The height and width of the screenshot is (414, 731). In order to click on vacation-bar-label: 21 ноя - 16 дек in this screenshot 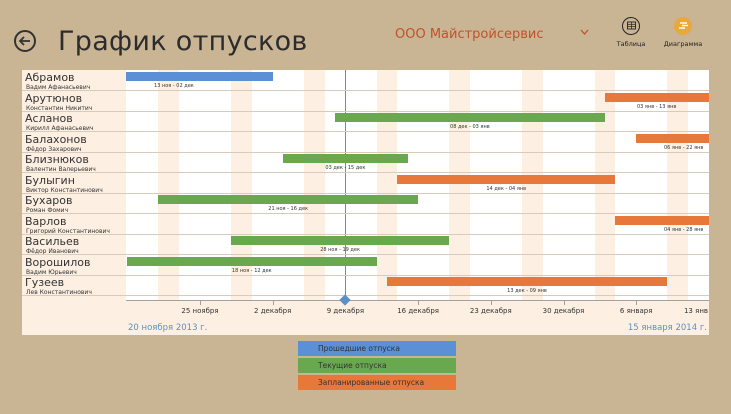, I will do `click(288, 209)`.